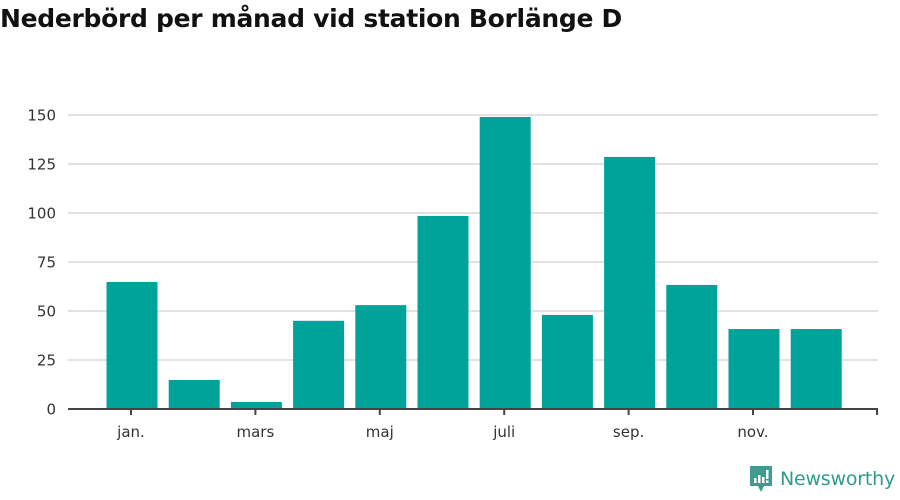  Describe the element at coordinates (752, 432) in the screenshot. I see `x-tick-label: nov.` at that location.